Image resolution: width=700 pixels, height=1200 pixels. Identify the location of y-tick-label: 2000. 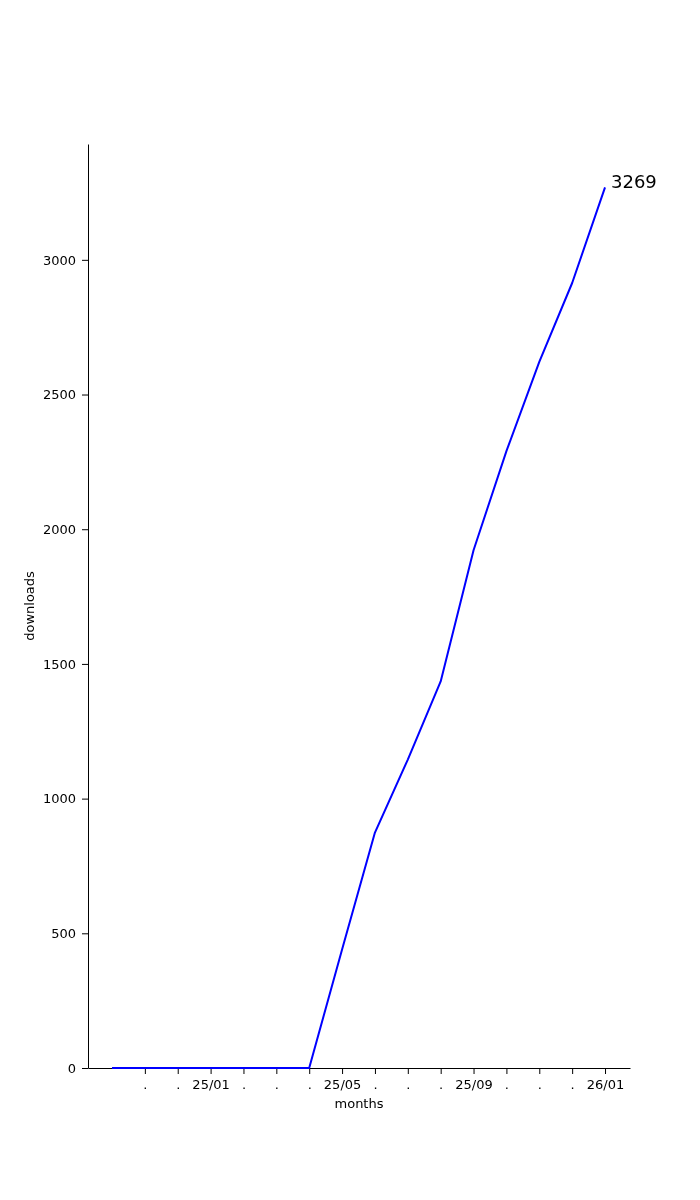
(59, 529).